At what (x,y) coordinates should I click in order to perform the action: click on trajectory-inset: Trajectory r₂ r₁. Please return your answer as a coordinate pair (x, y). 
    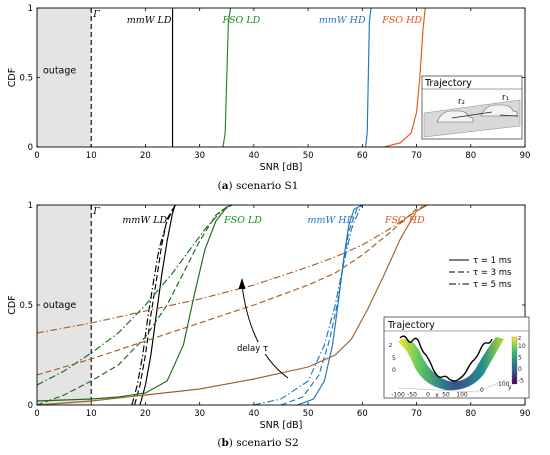
    Looking at the image, I should click on (472, 107).